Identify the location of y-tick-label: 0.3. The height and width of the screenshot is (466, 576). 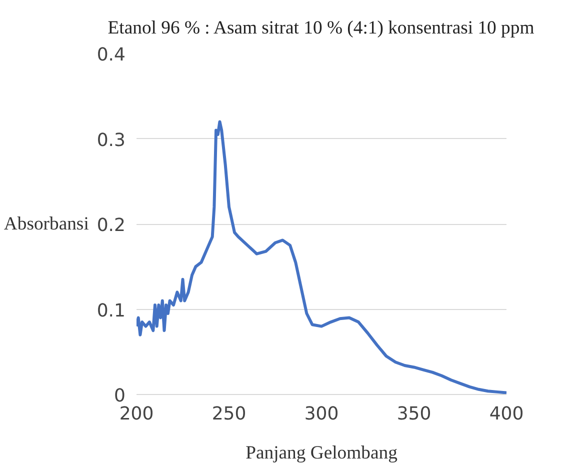
(111, 140).